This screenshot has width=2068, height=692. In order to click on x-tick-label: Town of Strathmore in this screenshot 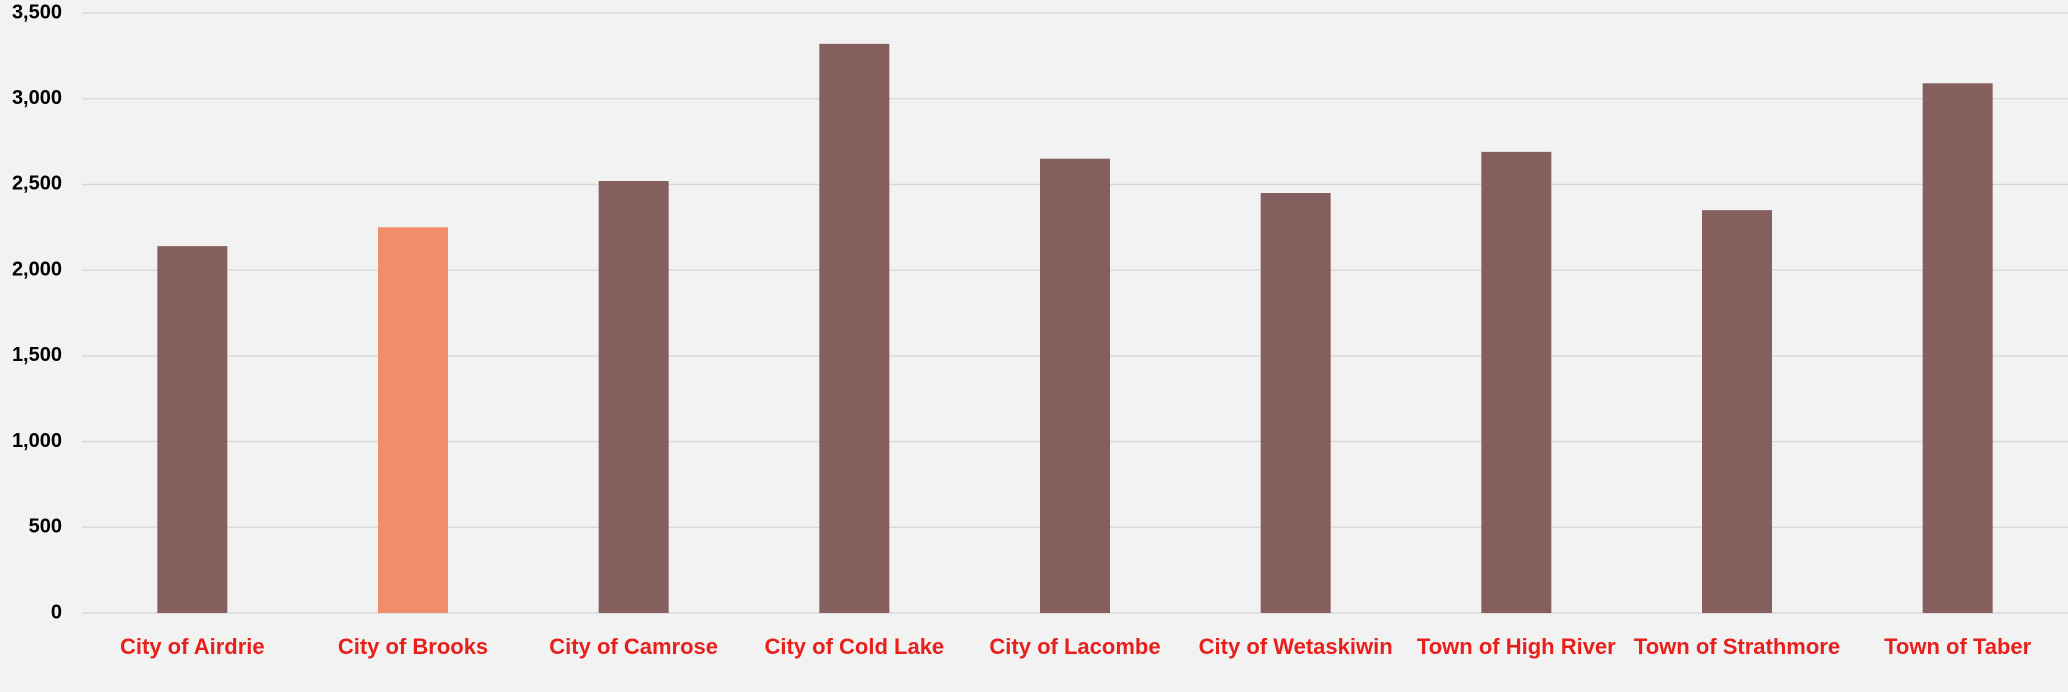, I will do `click(1737, 646)`.